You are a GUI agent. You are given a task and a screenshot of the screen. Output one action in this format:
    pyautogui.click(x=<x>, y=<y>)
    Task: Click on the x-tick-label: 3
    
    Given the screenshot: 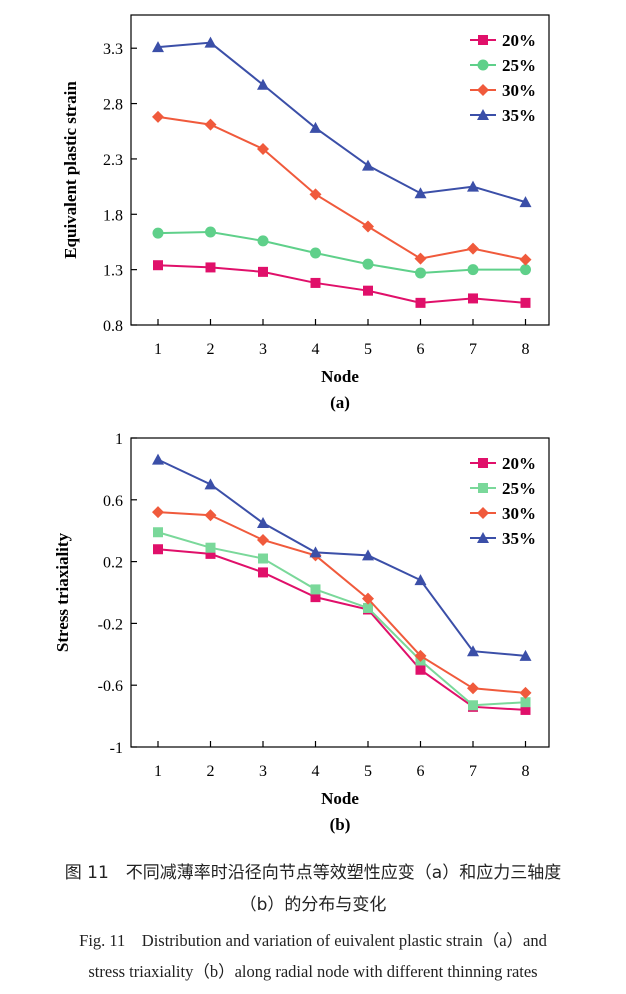 What is the action you would take?
    pyautogui.click(x=263, y=349)
    